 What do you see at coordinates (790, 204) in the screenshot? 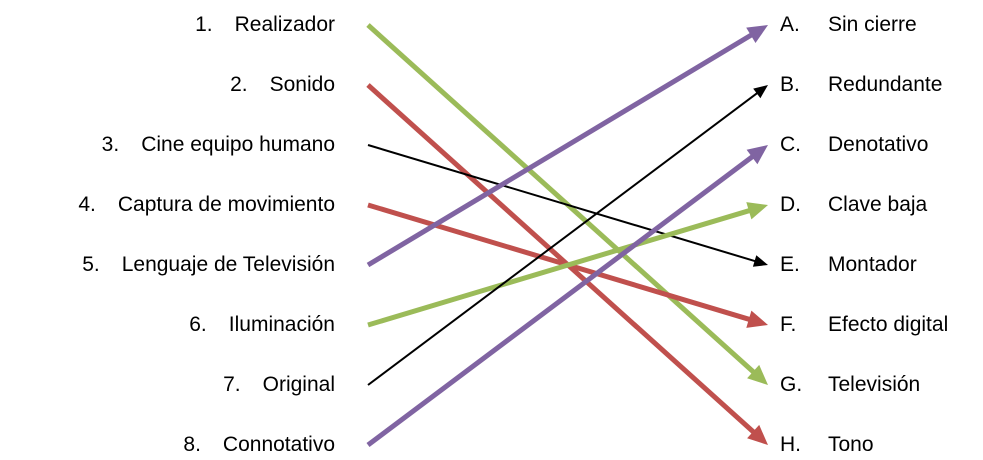
I see `right-item-letter: D.` at bounding box center [790, 204].